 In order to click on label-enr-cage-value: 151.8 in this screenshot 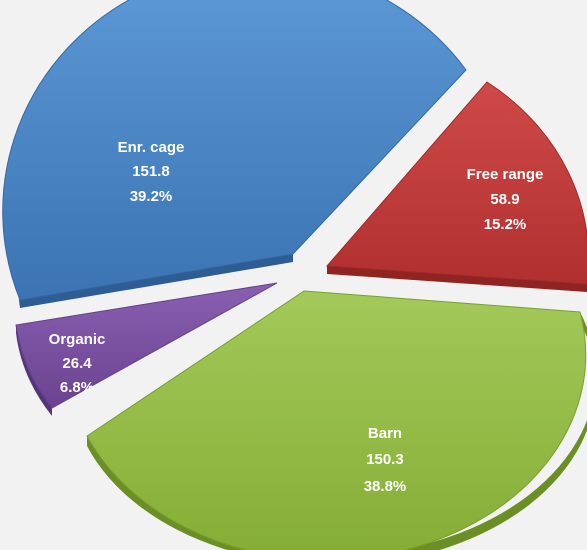, I will do `click(151, 171)`.